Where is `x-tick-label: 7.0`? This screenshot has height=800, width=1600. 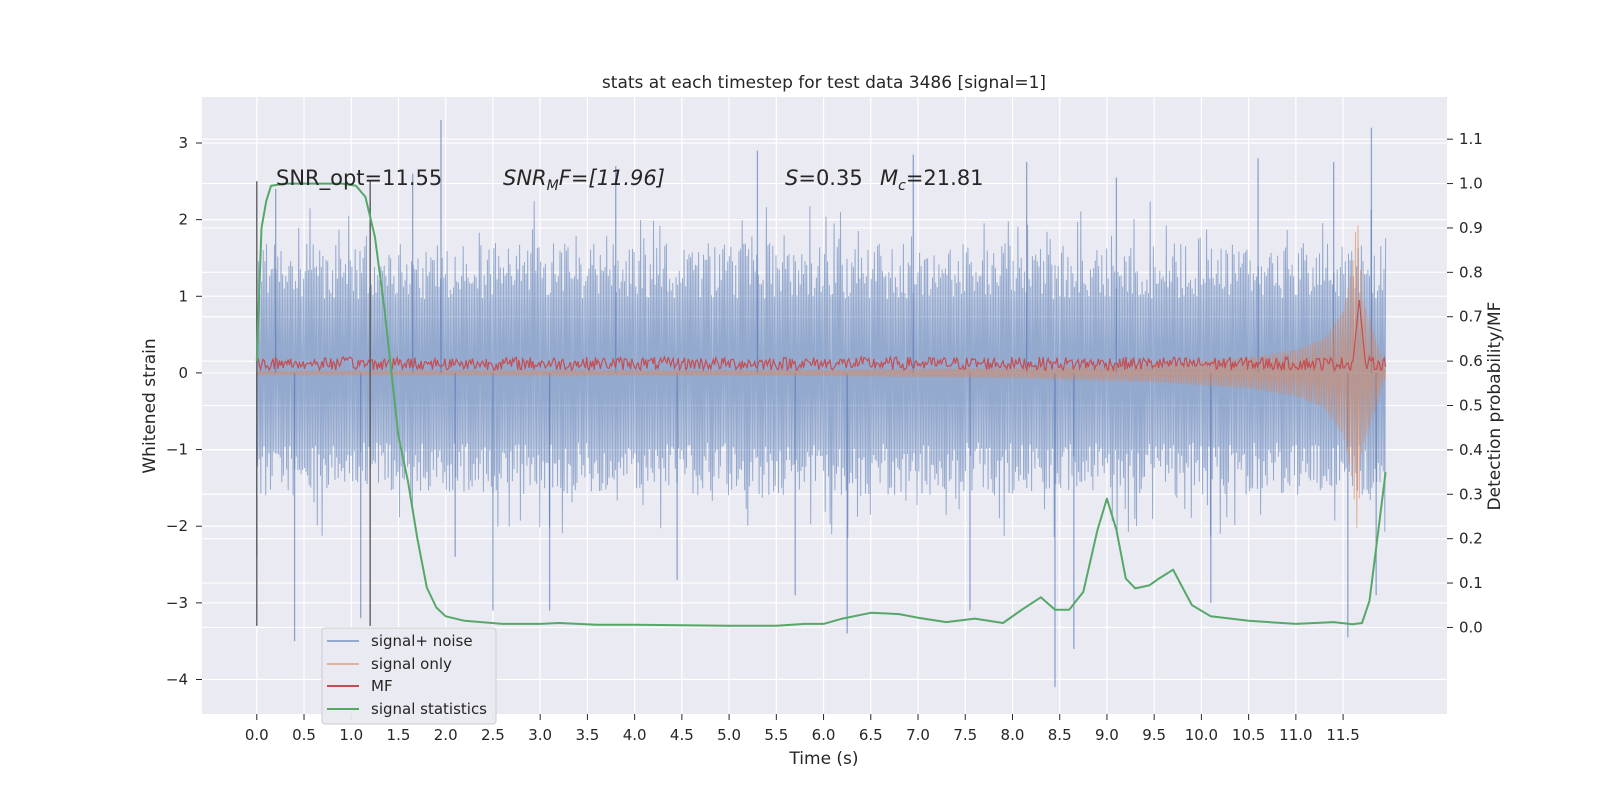
x-tick-label: 7.0 is located at coordinates (918, 735).